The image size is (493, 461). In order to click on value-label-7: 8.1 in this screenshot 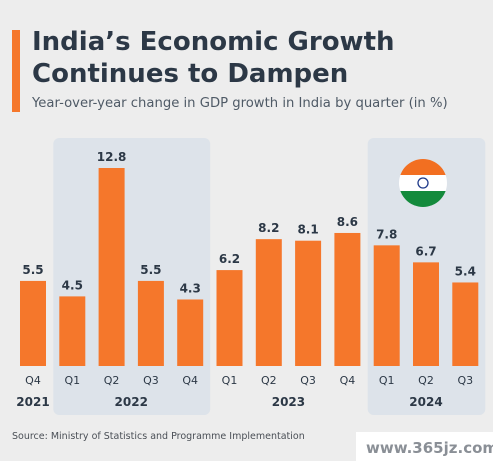, I will do `click(307, 230)`.